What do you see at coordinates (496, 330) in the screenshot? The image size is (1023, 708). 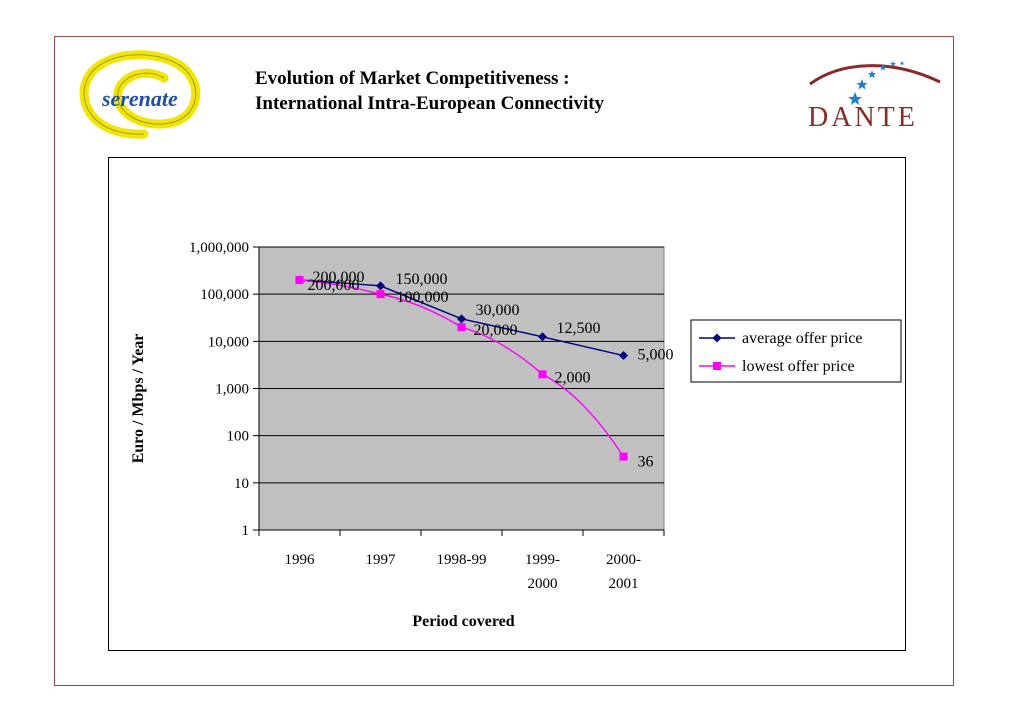 I see `data-label: 20,000` at bounding box center [496, 330].